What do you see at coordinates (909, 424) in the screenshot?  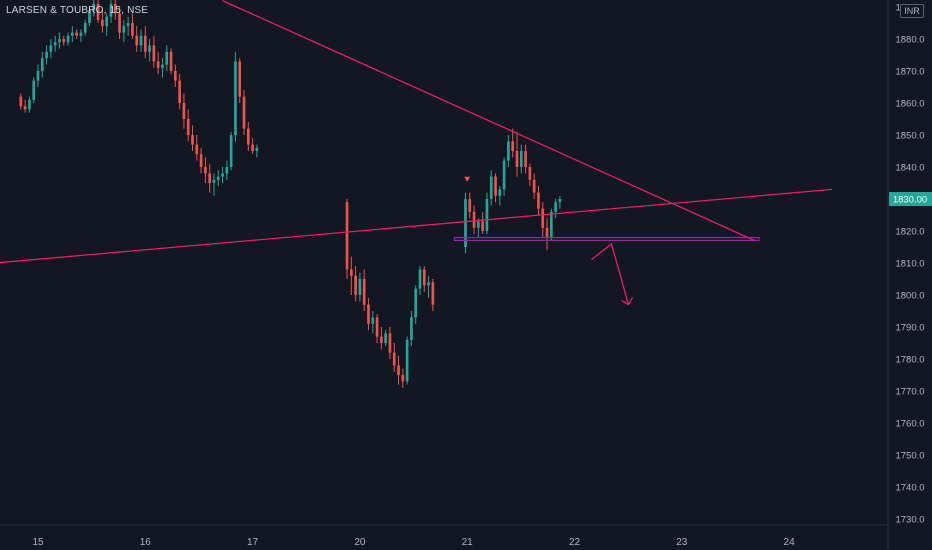 I see `y-tick-label: 1760.0` at bounding box center [909, 424].